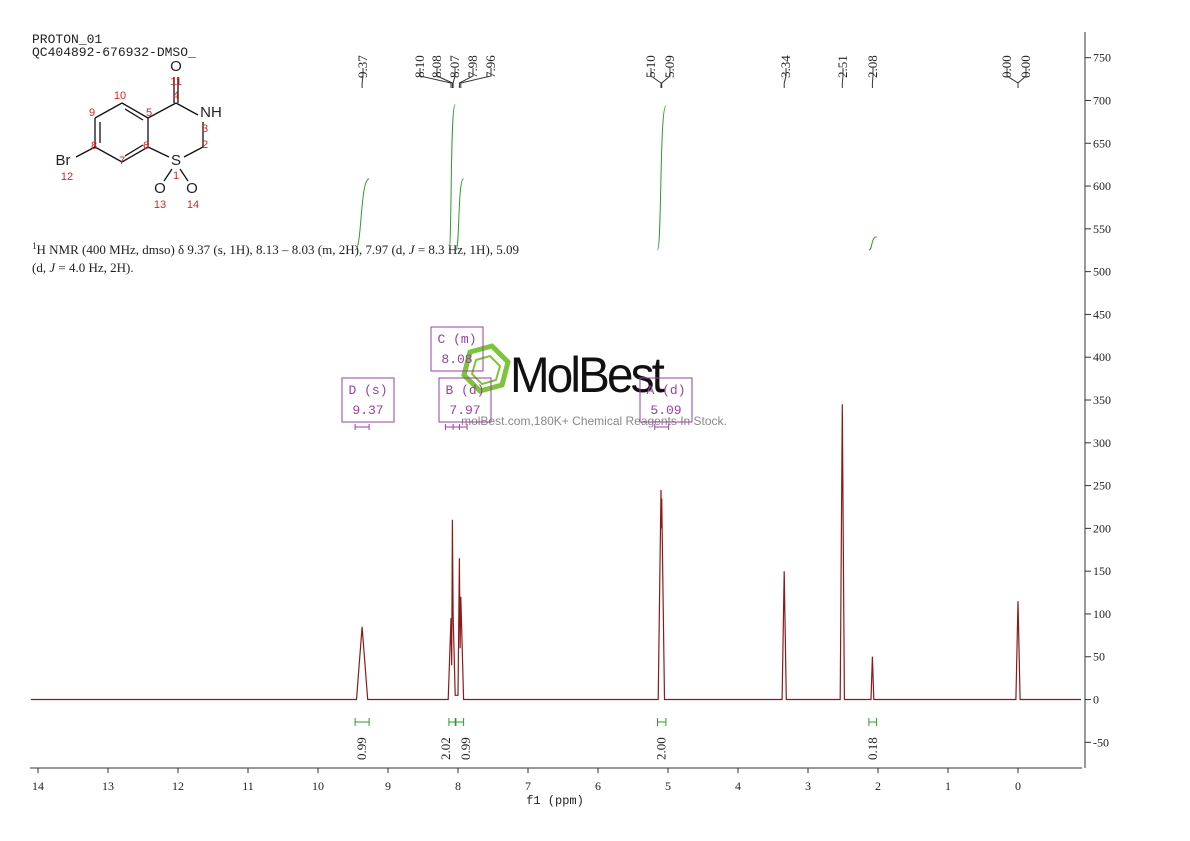 The image size is (1190, 841). Describe the element at coordinates (1018, 786) in the screenshot. I see `x-tick-label: 0` at that location.